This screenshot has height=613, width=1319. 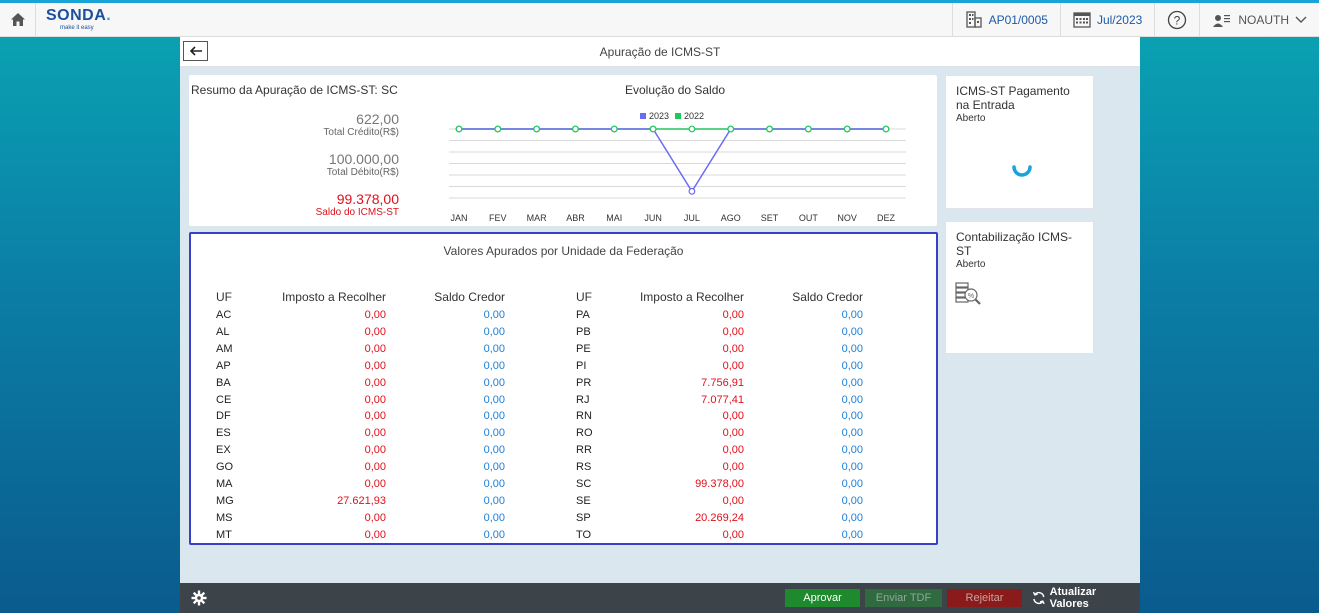 I want to click on period-value: Jul/2023, so click(x=1119, y=19).